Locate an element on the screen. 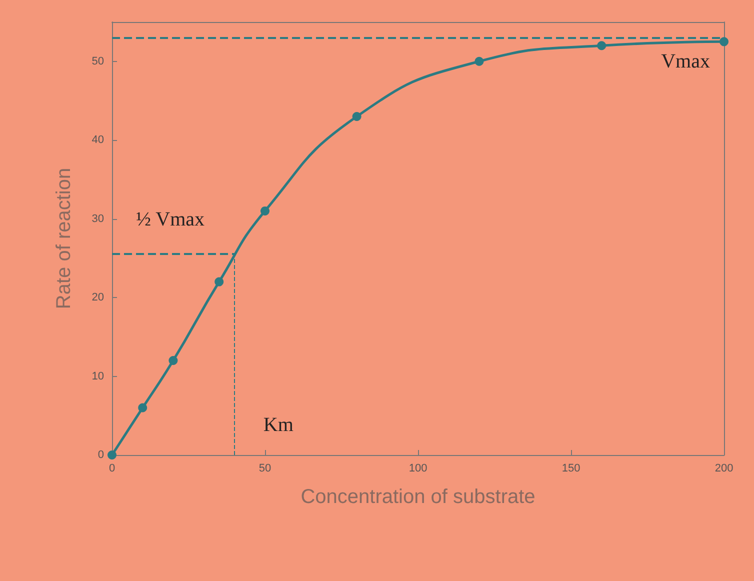 The image size is (754, 581). y-tick-label: 30 is located at coordinates (98, 218).